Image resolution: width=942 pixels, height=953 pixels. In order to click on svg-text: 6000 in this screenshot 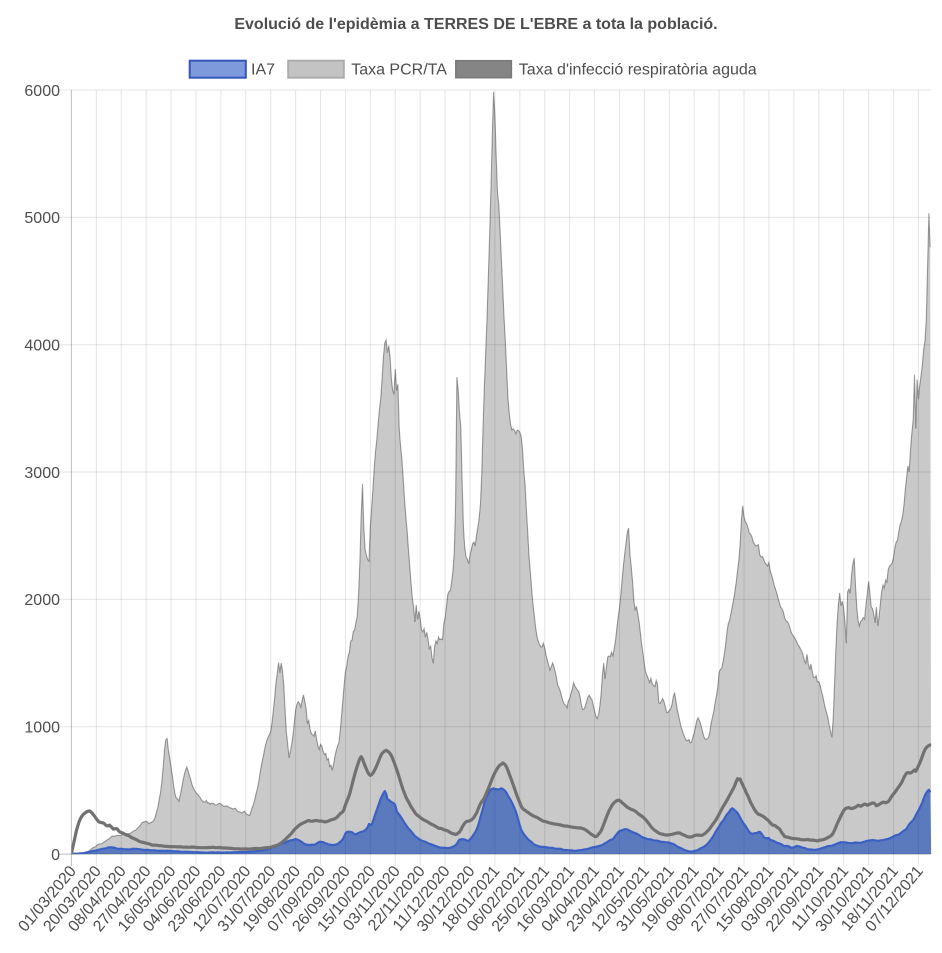, I will do `click(42, 91)`.